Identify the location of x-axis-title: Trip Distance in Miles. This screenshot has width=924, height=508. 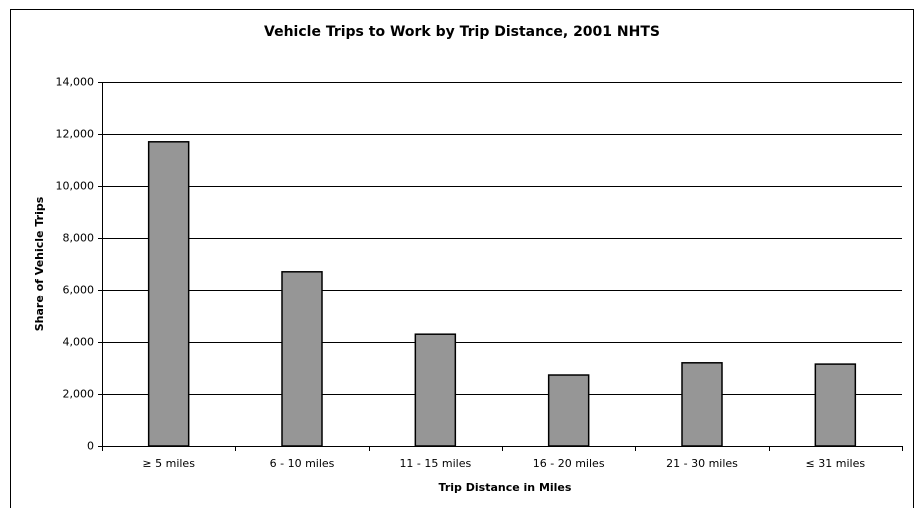
(505, 487).